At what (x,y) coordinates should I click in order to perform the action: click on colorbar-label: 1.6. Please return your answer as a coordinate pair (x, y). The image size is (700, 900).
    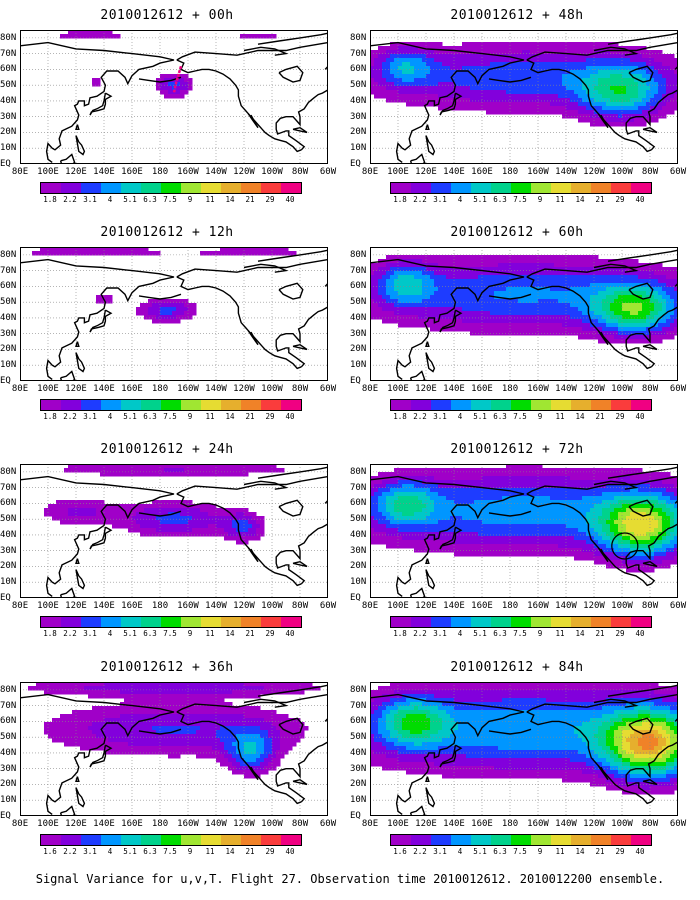
    Looking at the image, I should click on (50, 851).